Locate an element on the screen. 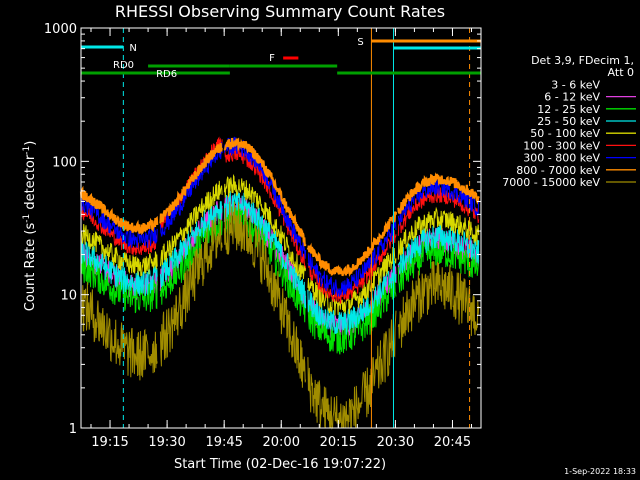  x-tick-label-3: 20:00 is located at coordinates (281, 442).